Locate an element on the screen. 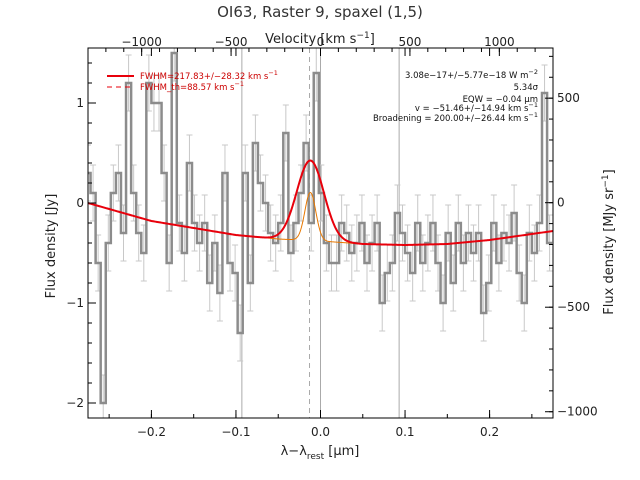 The image size is (640, 480). x-tick-label: −0.2 is located at coordinates (151, 432).